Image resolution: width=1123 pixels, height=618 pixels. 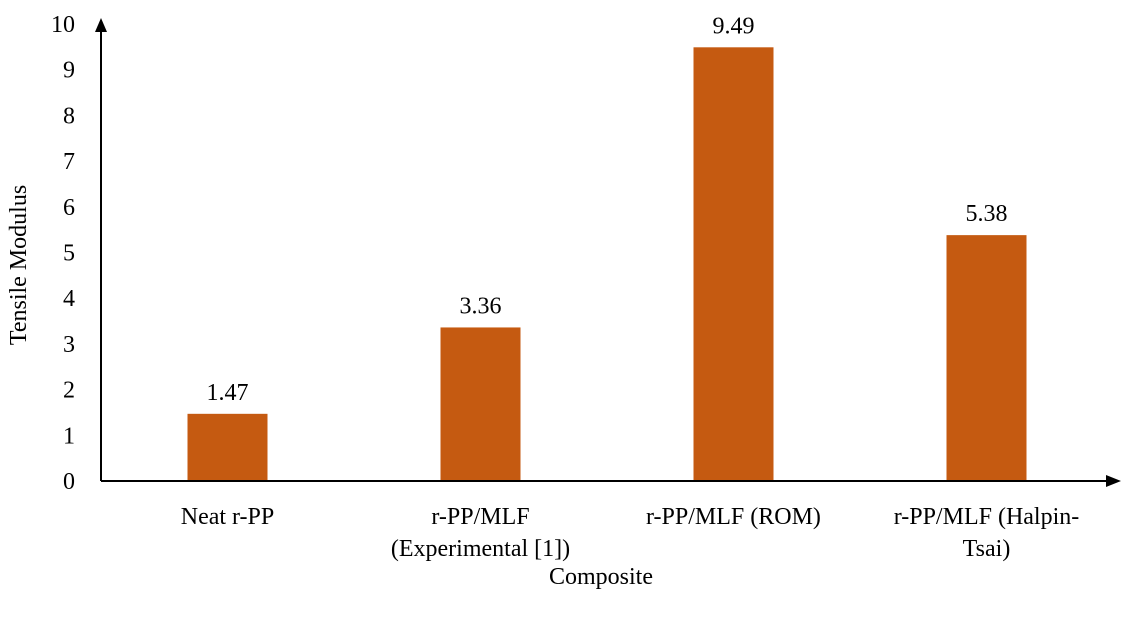 What do you see at coordinates (69, 208) in the screenshot?
I see `y-tick-label: 6` at bounding box center [69, 208].